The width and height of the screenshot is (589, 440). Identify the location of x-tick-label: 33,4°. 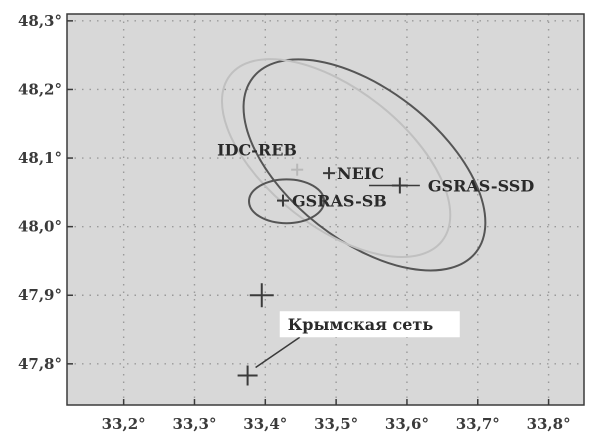
(265, 424).